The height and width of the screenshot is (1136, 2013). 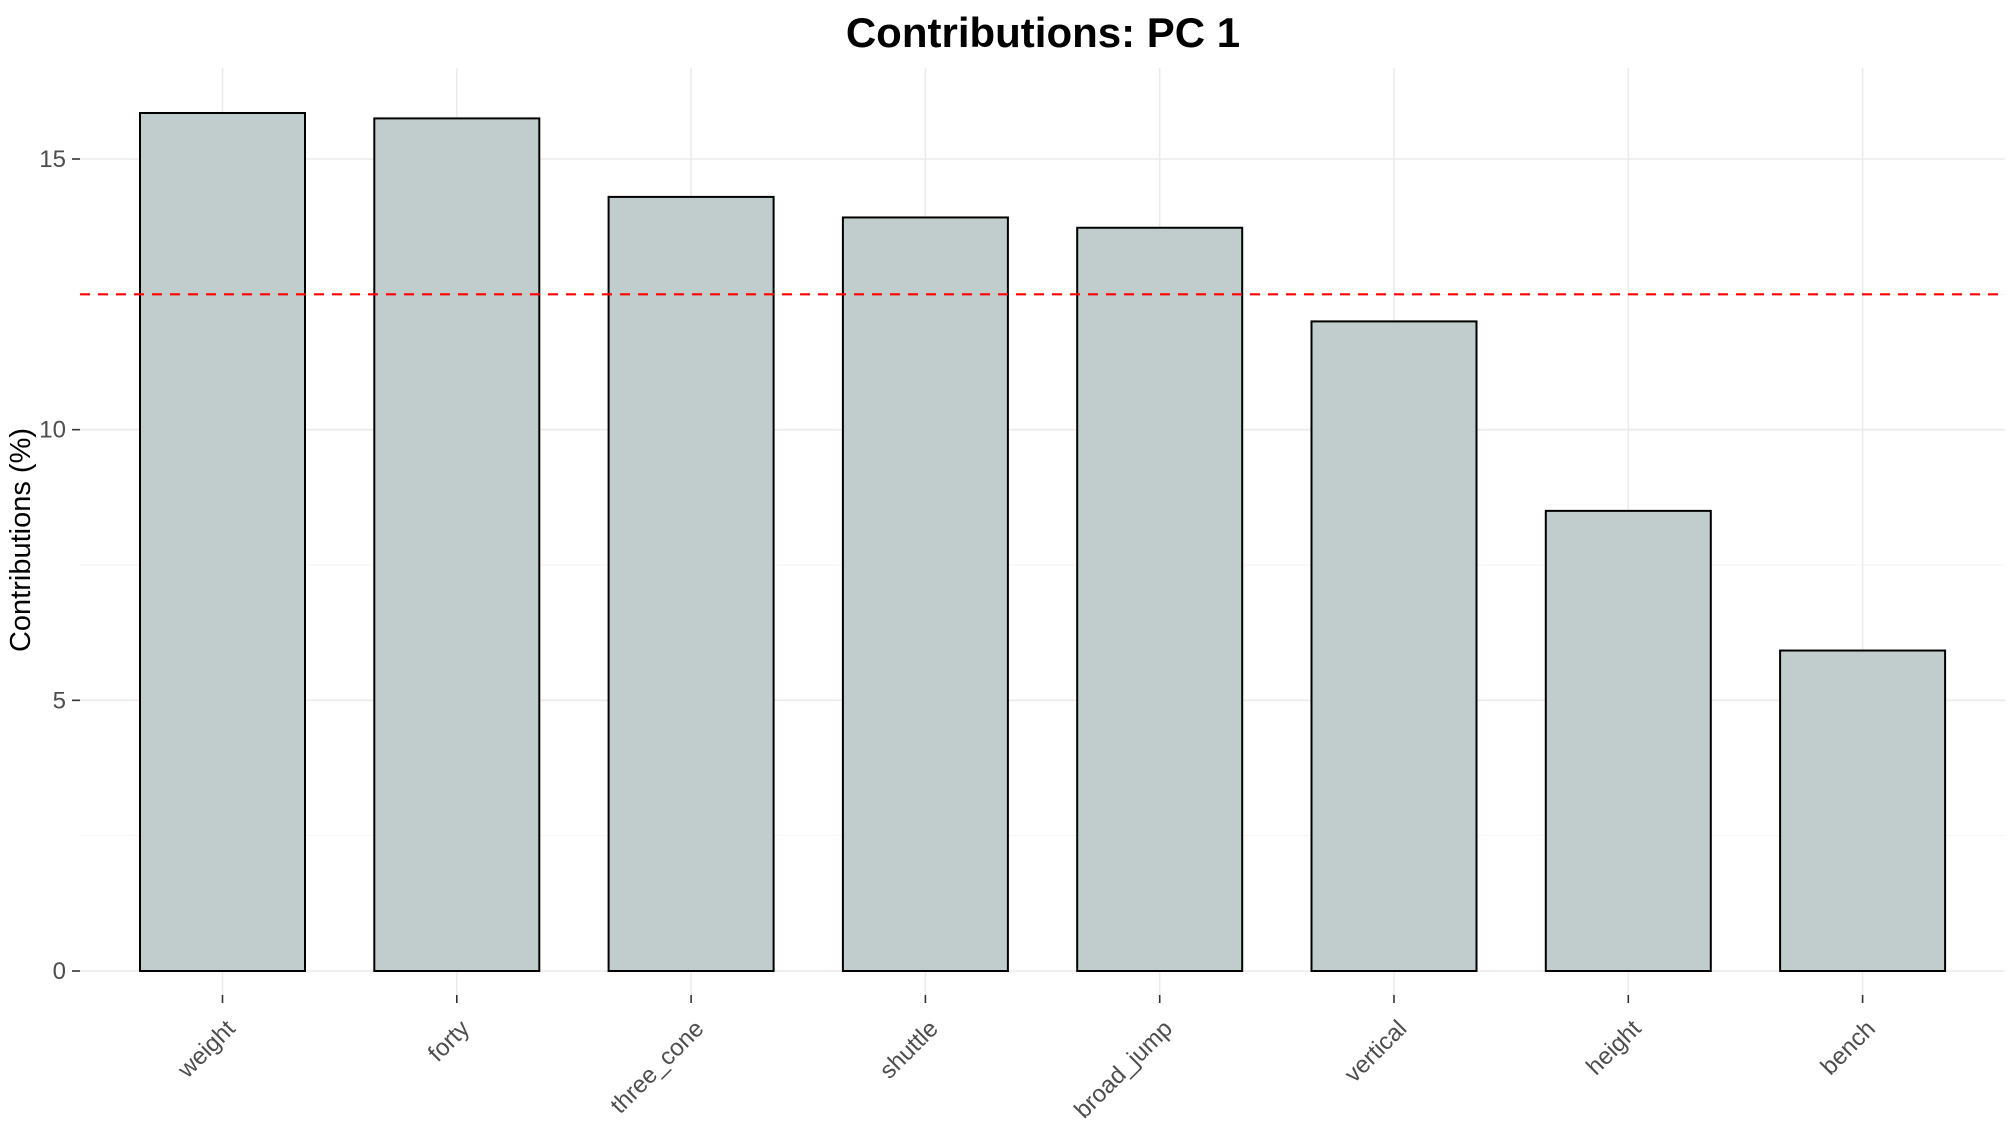 I want to click on y-axis-label: Contributions (%), so click(x=21, y=540).